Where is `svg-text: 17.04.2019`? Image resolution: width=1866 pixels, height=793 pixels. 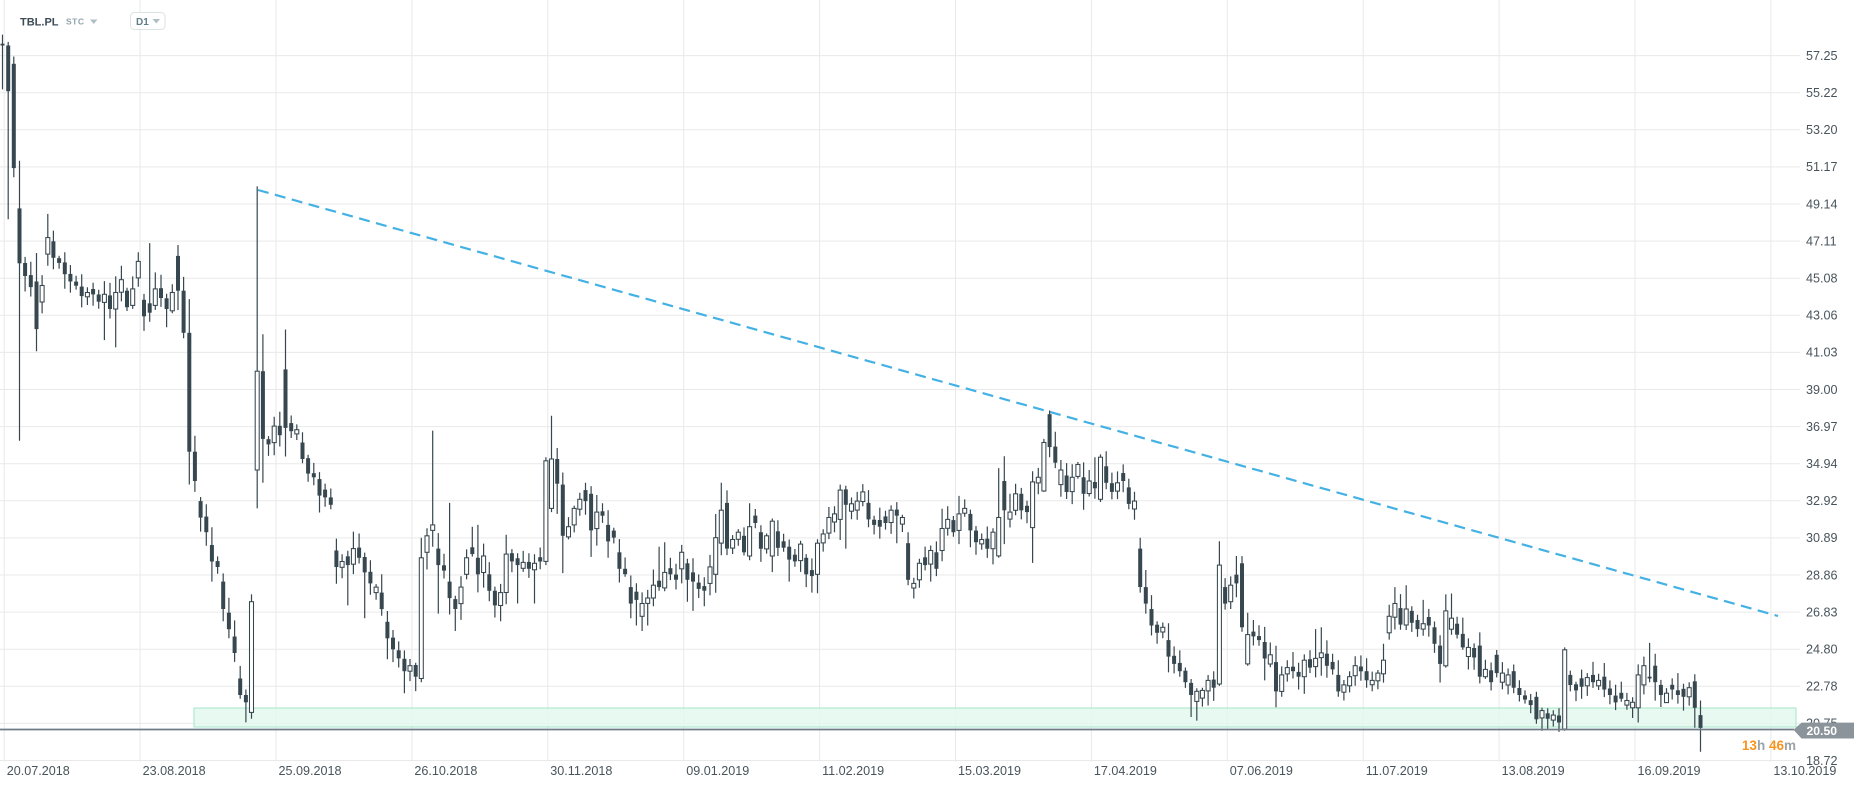 svg-text: 17.04.2019 is located at coordinates (1125, 771).